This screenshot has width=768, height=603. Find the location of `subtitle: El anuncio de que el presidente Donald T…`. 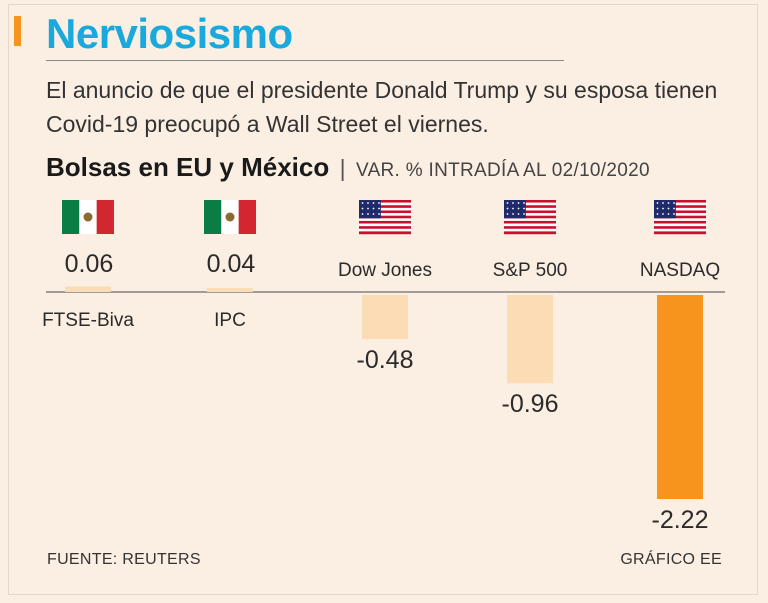

subtitle: El anuncio de que el presidente Donald T… is located at coordinates (382, 107).